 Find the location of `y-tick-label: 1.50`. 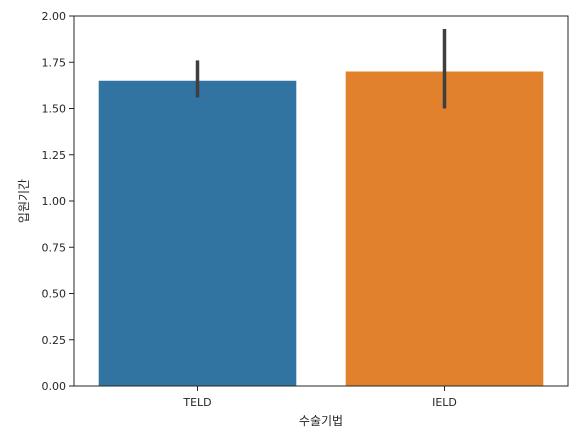

y-tick-label: 1.50 is located at coordinates (54, 109).